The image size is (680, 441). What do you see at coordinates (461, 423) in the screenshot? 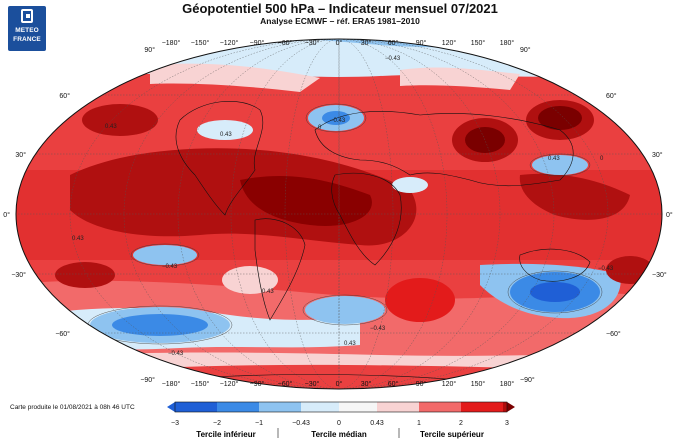
I see `colorbar-tick: 2` at bounding box center [461, 423].